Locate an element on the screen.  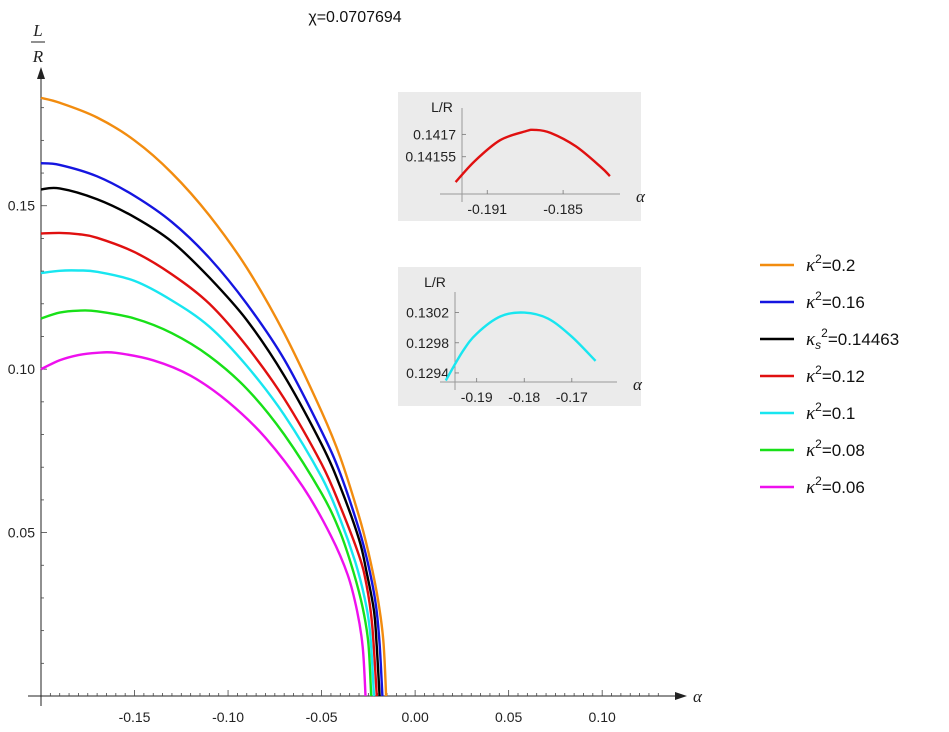
x-tick-label: -0.10 is located at coordinates (228, 717).